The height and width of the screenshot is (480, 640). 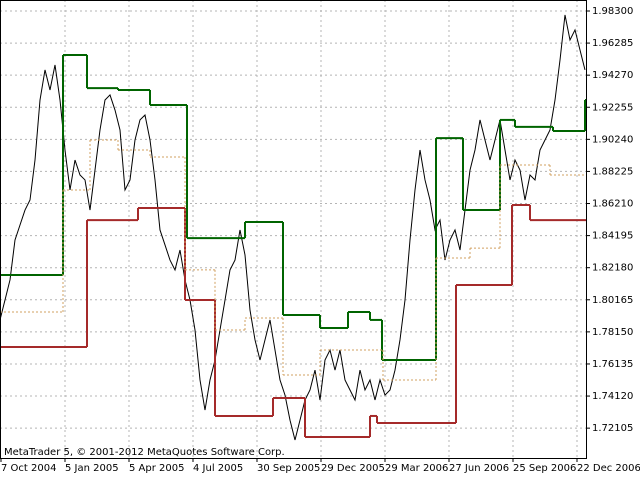 I want to click on y-tick-label: 1.92255, so click(x=612, y=107).